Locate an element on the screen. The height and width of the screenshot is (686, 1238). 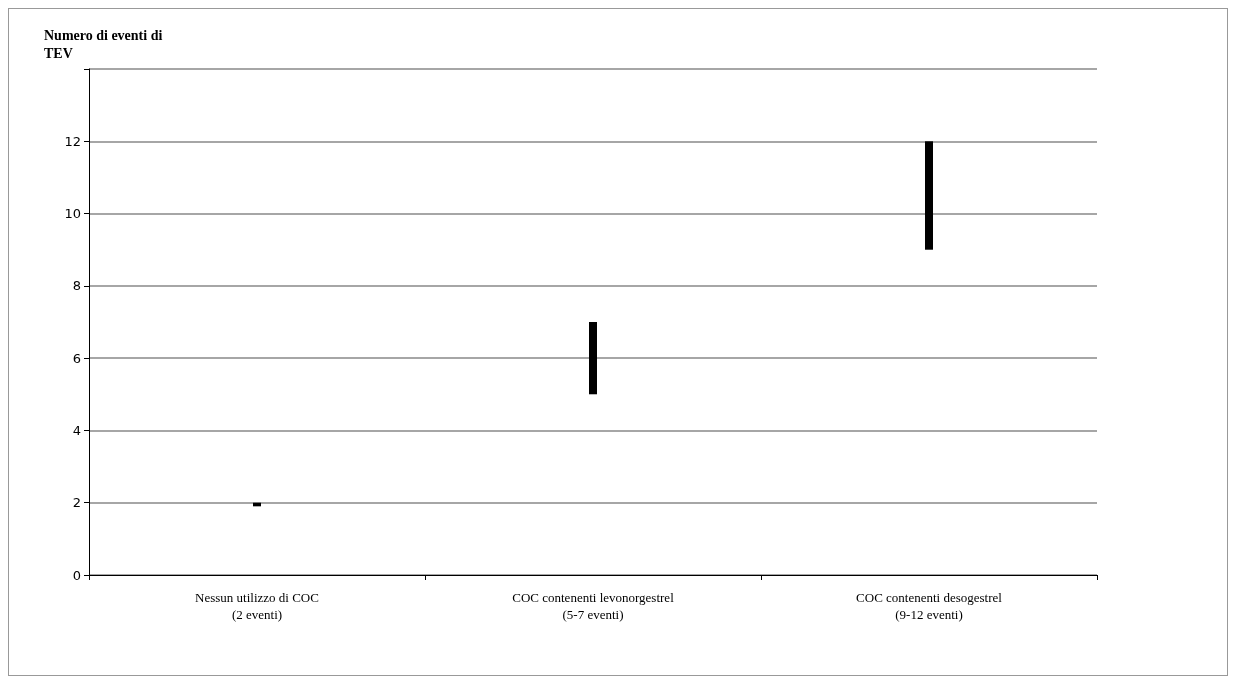
y-tick-label: 10 is located at coordinates (72, 214).